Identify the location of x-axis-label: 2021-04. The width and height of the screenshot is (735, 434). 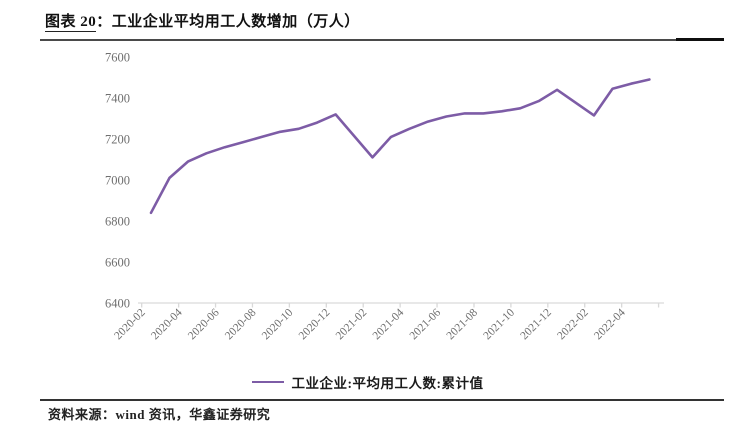
(389, 324).